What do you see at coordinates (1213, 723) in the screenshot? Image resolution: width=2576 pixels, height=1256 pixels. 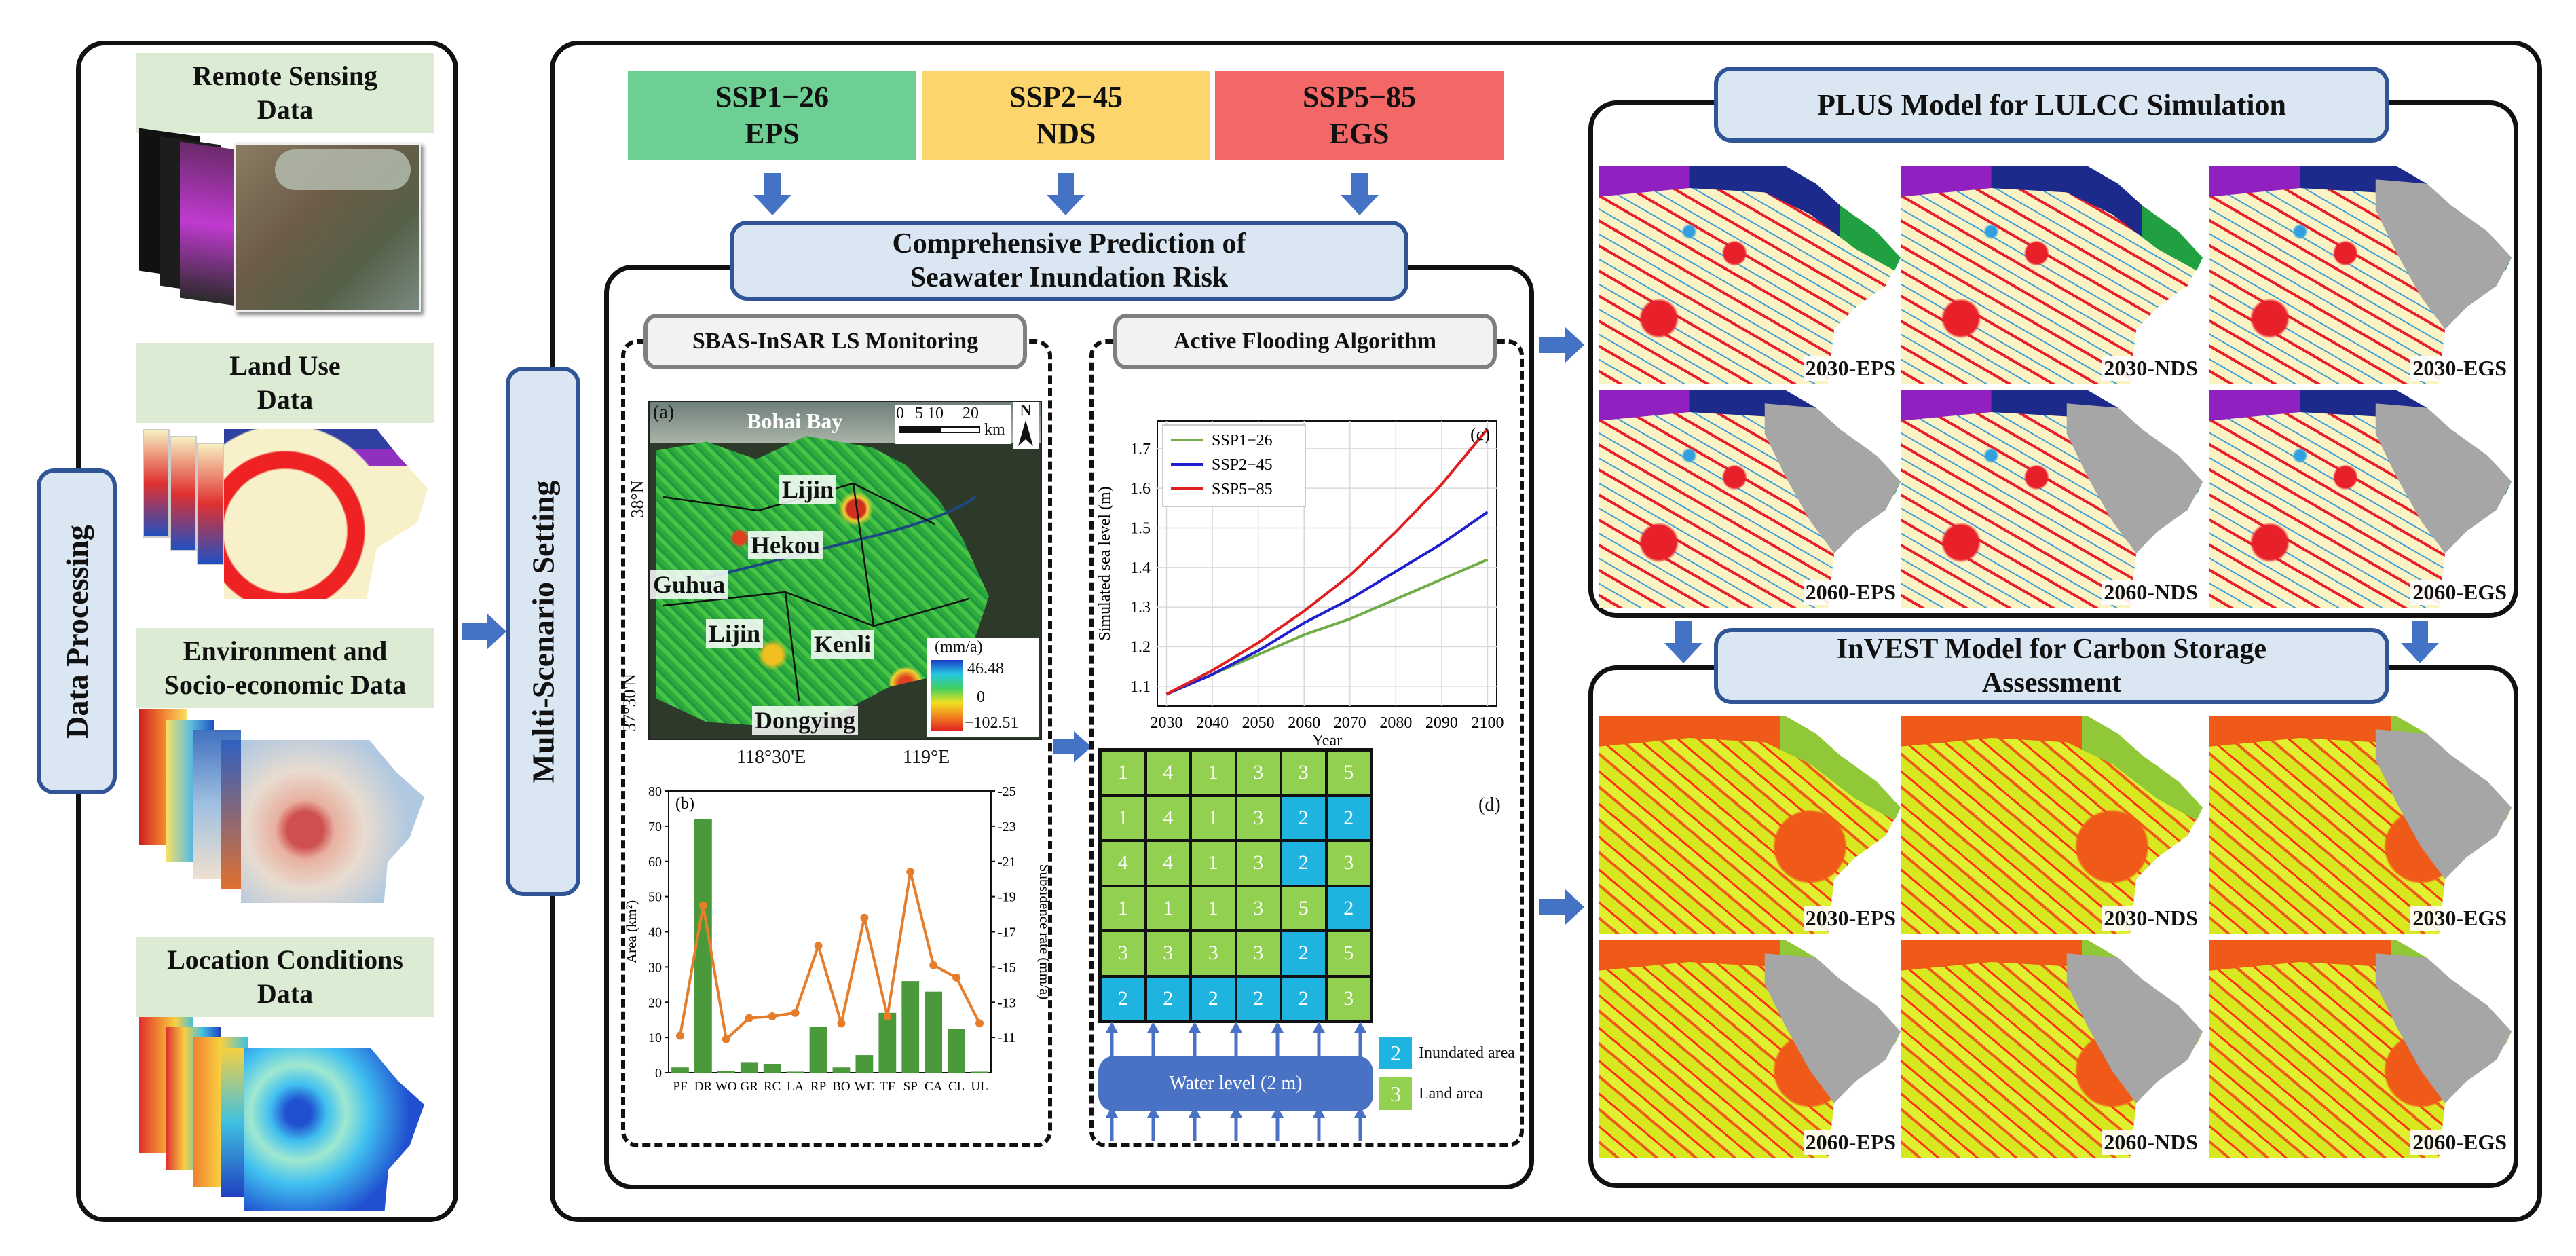 I see `line-chart-x-tick: 2040` at bounding box center [1213, 723].